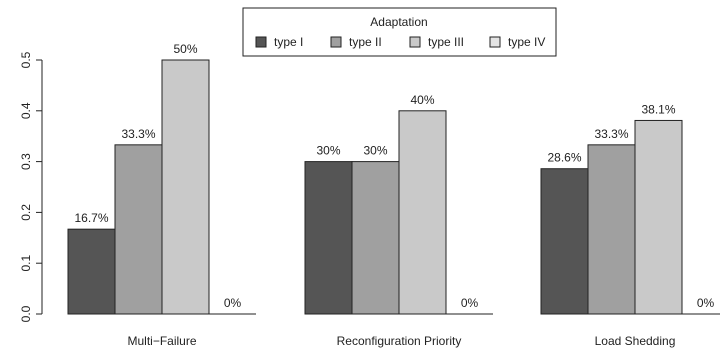 Image resolution: width=720 pixels, height=351 pixels. I want to click on data-label: 40%, so click(422, 100).